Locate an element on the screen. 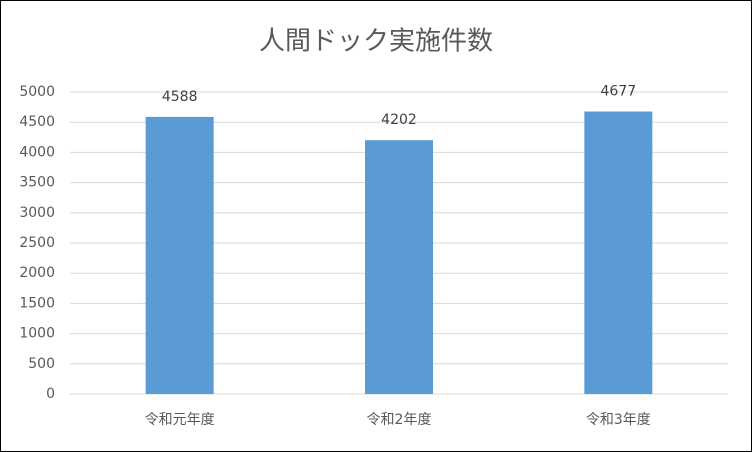 This screenshot has width=752, height=452. data-label: 4588 is located at coordinates (180, 97).